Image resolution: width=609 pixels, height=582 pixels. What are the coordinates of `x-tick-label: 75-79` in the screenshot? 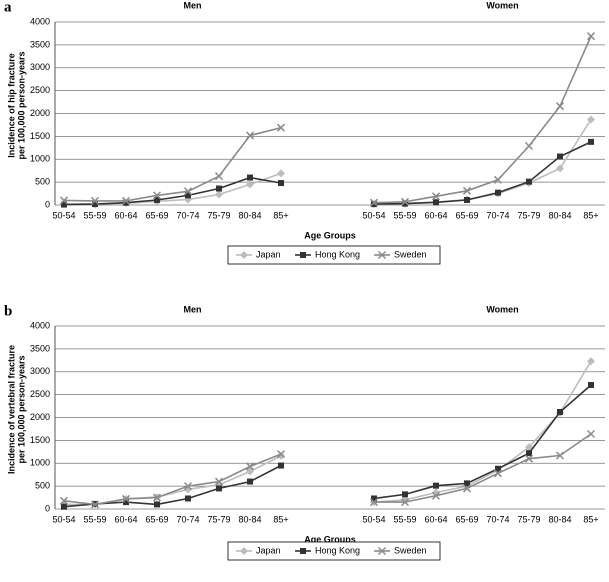 It's located at (218, 519).